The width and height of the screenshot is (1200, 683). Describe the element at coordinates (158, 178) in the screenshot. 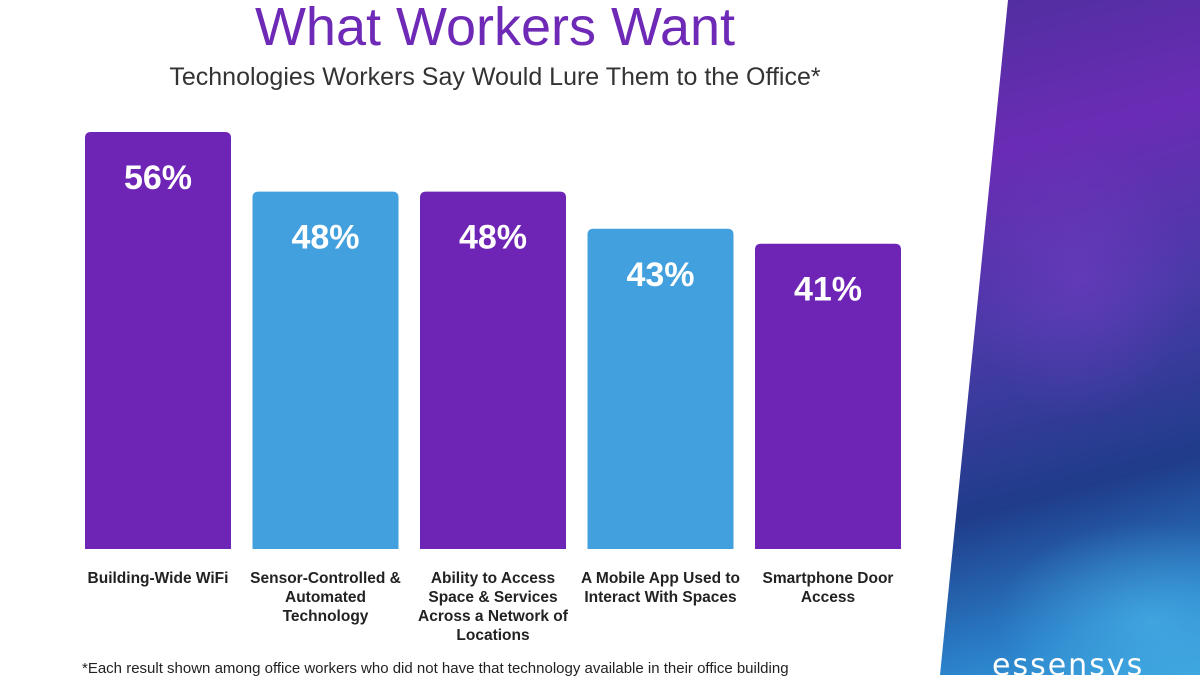

I see `bar-value-label-1: 56%` at that location.